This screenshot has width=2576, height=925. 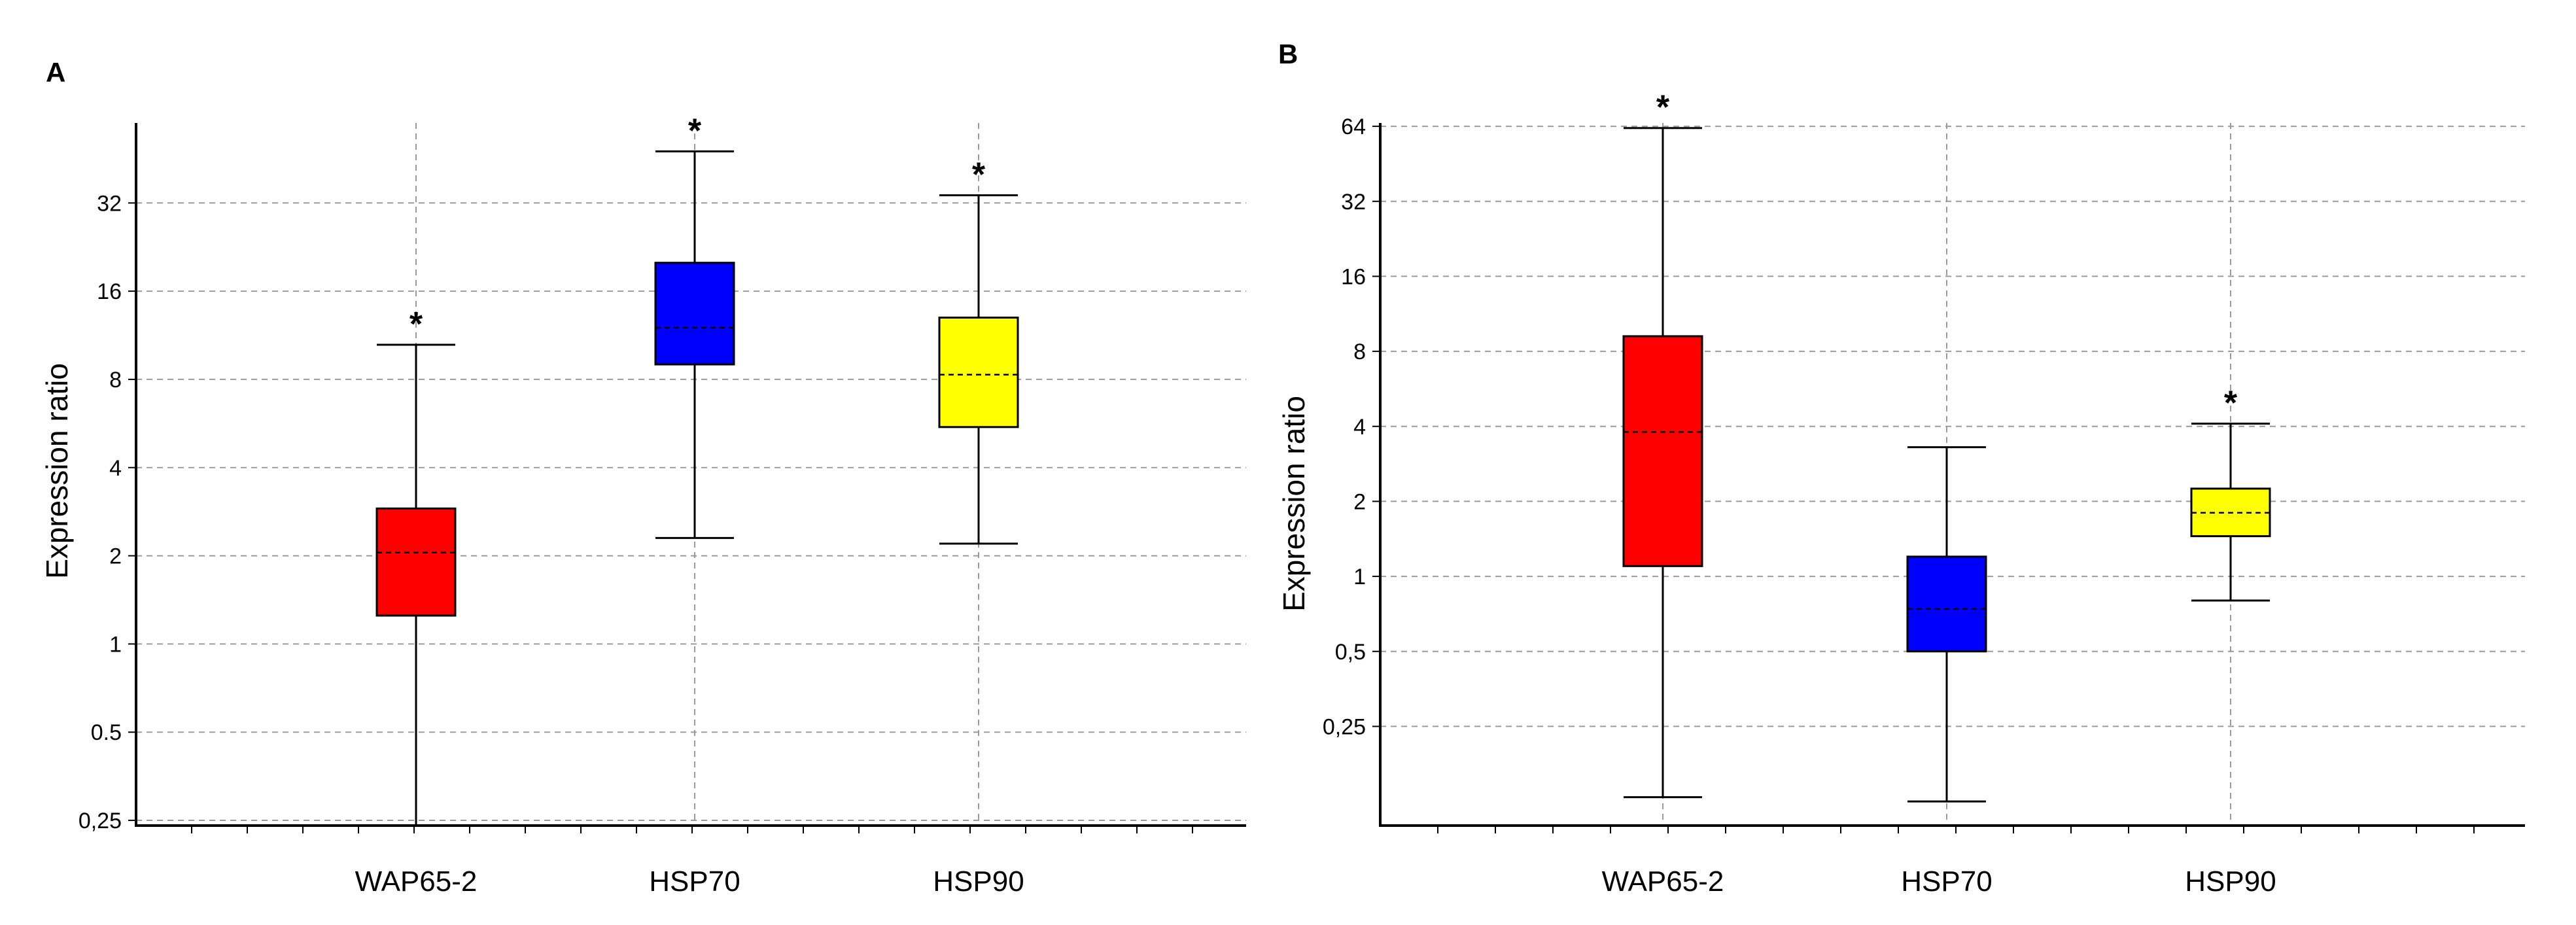 I want to click on y-axis-title-a: Expression ratio, so click(x=57, y=471).